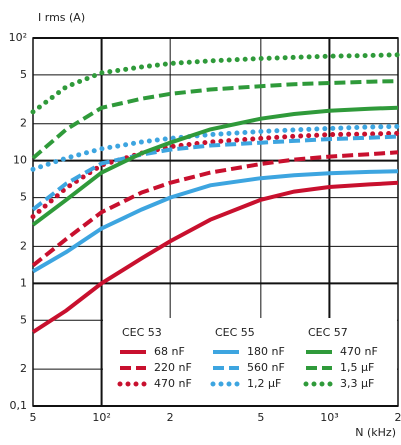  Describe the element at coordinates (266, 367) in the screenshot. I see `legend-label: 560 nF` at that location.